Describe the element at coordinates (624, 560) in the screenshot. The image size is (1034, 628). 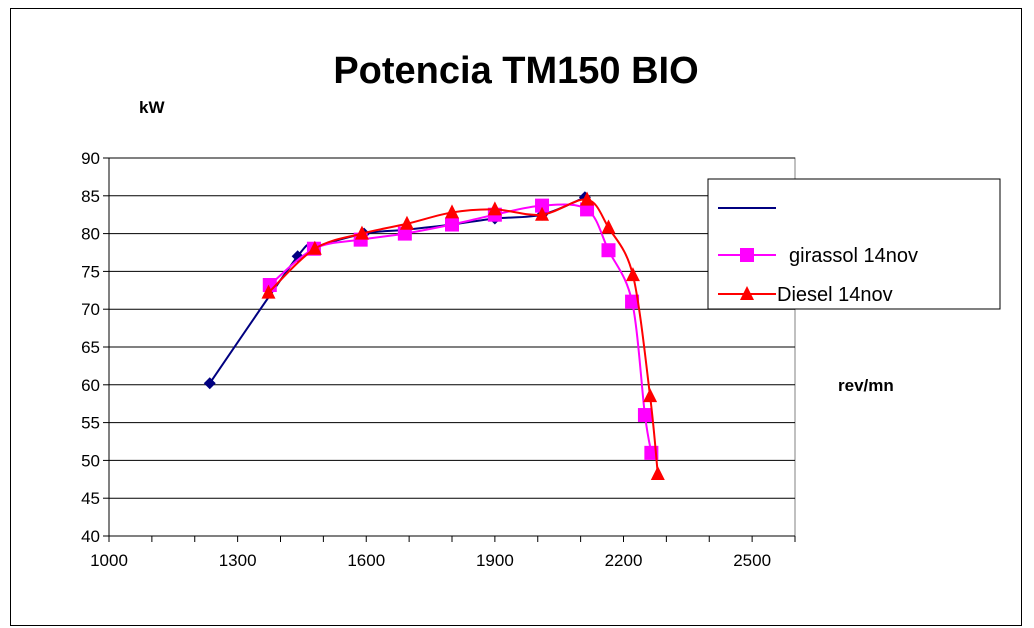
I see `x-tick-label: 2200` at that location.